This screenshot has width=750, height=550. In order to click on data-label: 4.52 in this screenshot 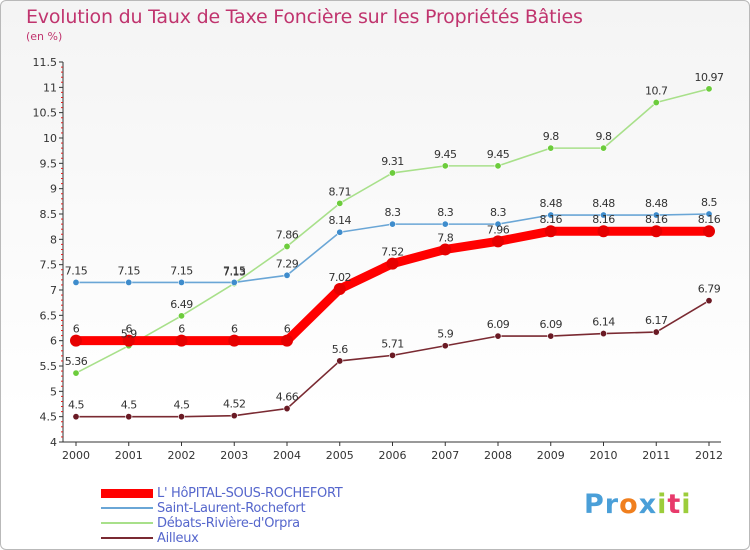, I will do `click(234, 404)`.